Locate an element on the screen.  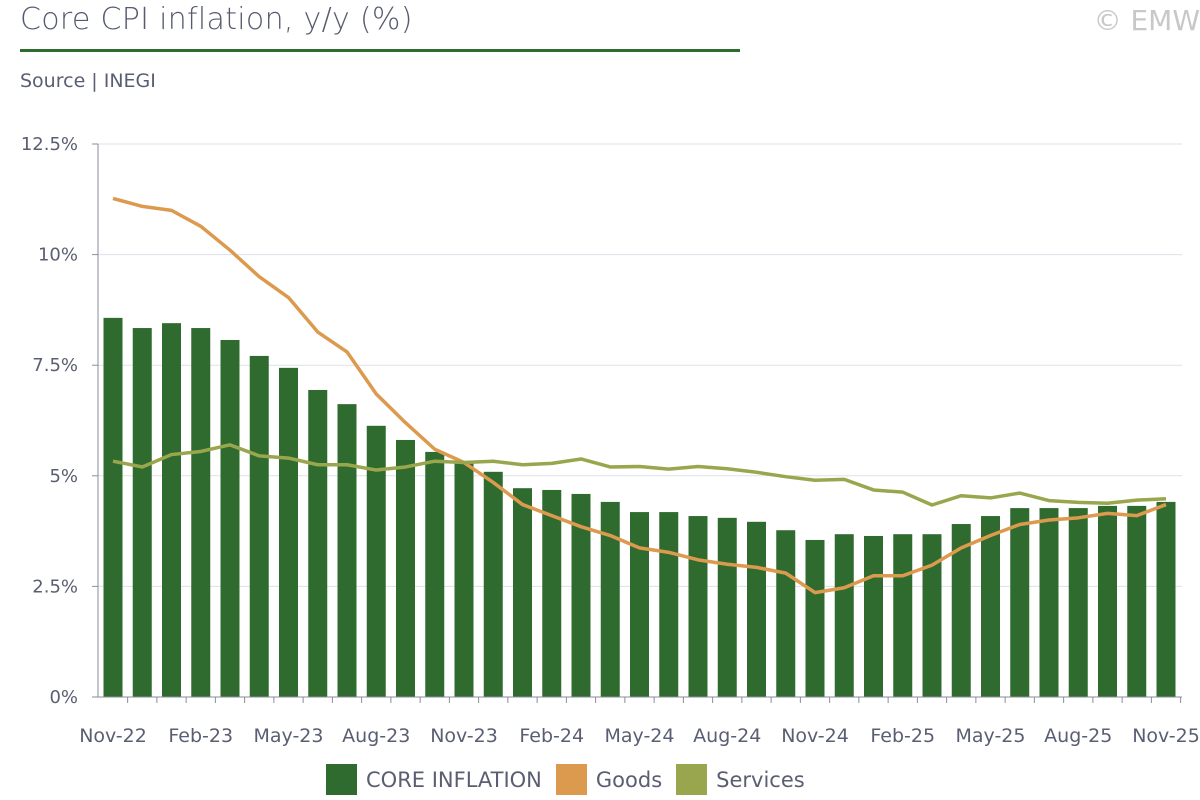
y-tick-label: 0% is located at coordinates (63, 697).